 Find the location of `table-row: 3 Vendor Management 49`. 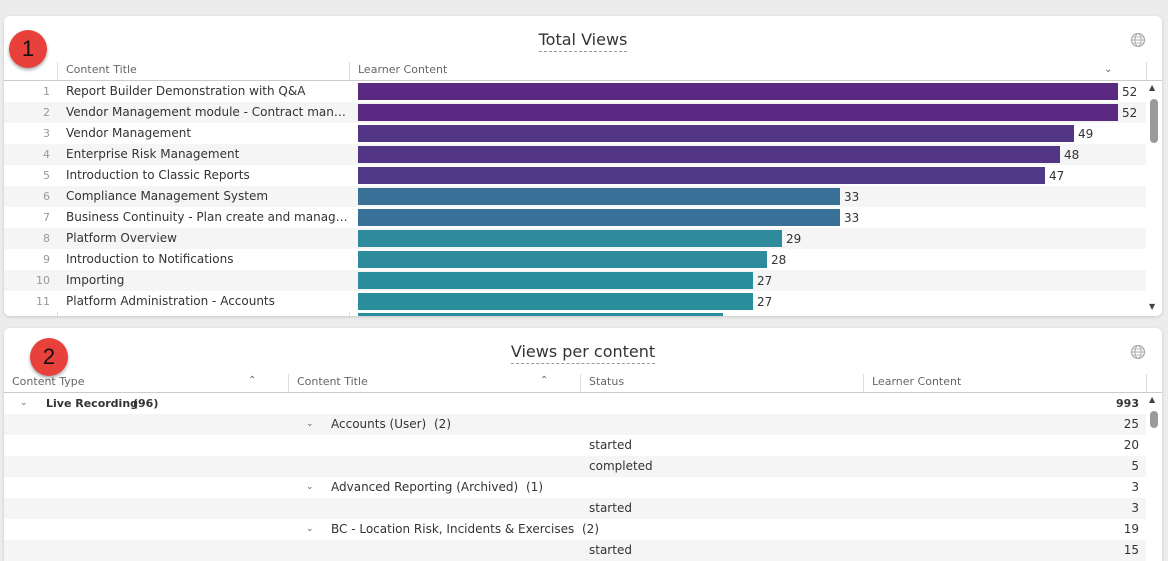

table-row: 3 Vendor Management 49 is located at coordinates (575, 133).